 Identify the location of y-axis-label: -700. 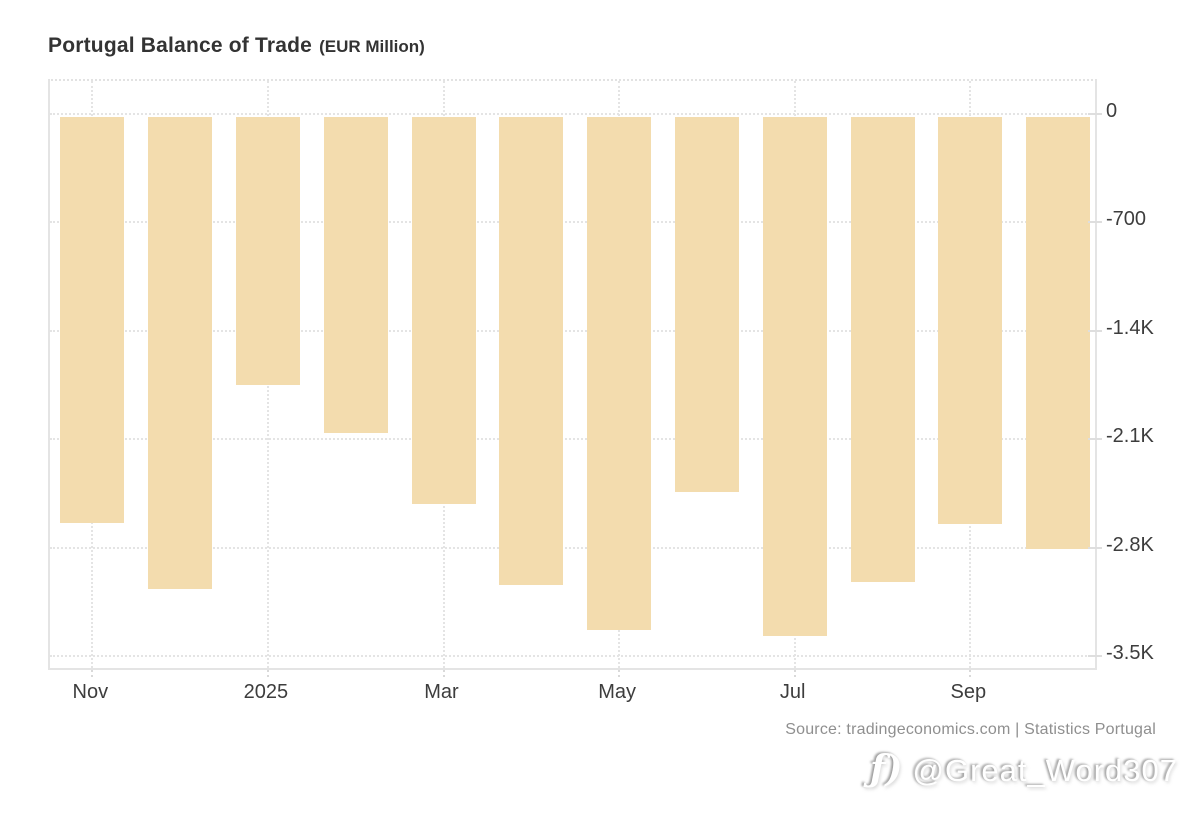
(1126, 219).